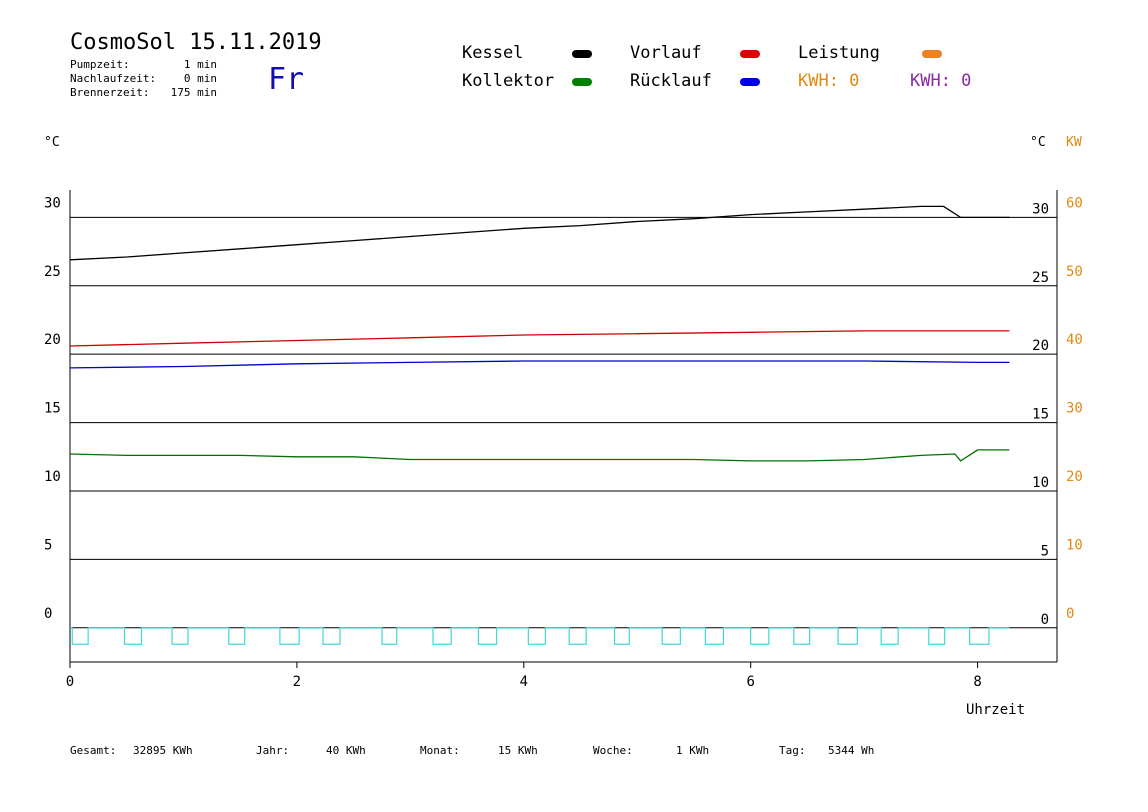 Image resolution: width=1148 pixels, height=812 pixels. I want to click on series-pulse-line, so click(540, 636).